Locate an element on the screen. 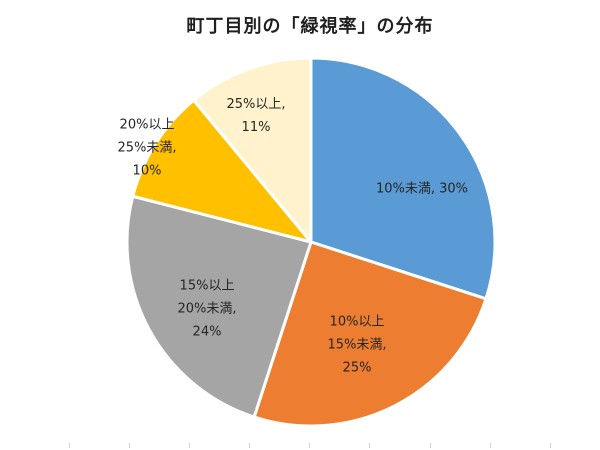 The width and height of the screenshot is (600, 450). data-label-line: 25% is located at coordinates (357, 368).